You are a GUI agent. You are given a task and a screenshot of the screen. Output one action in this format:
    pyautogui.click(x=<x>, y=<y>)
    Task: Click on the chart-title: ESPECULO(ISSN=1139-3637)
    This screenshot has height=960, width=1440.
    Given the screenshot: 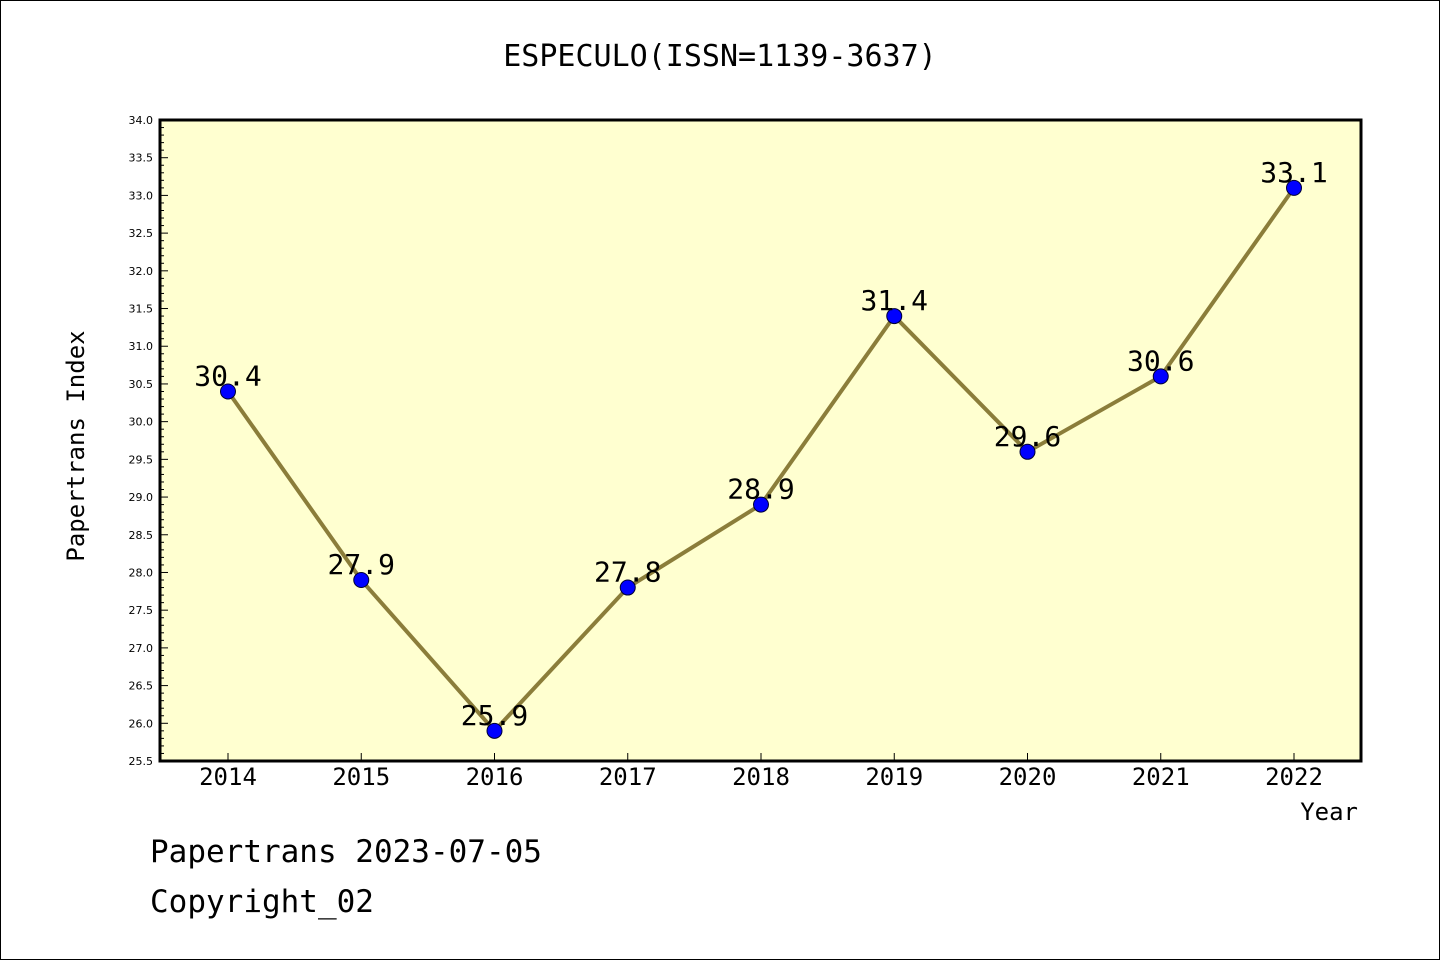 What is the action you would take?
    pyautogui.click(x=719, y=56)
    